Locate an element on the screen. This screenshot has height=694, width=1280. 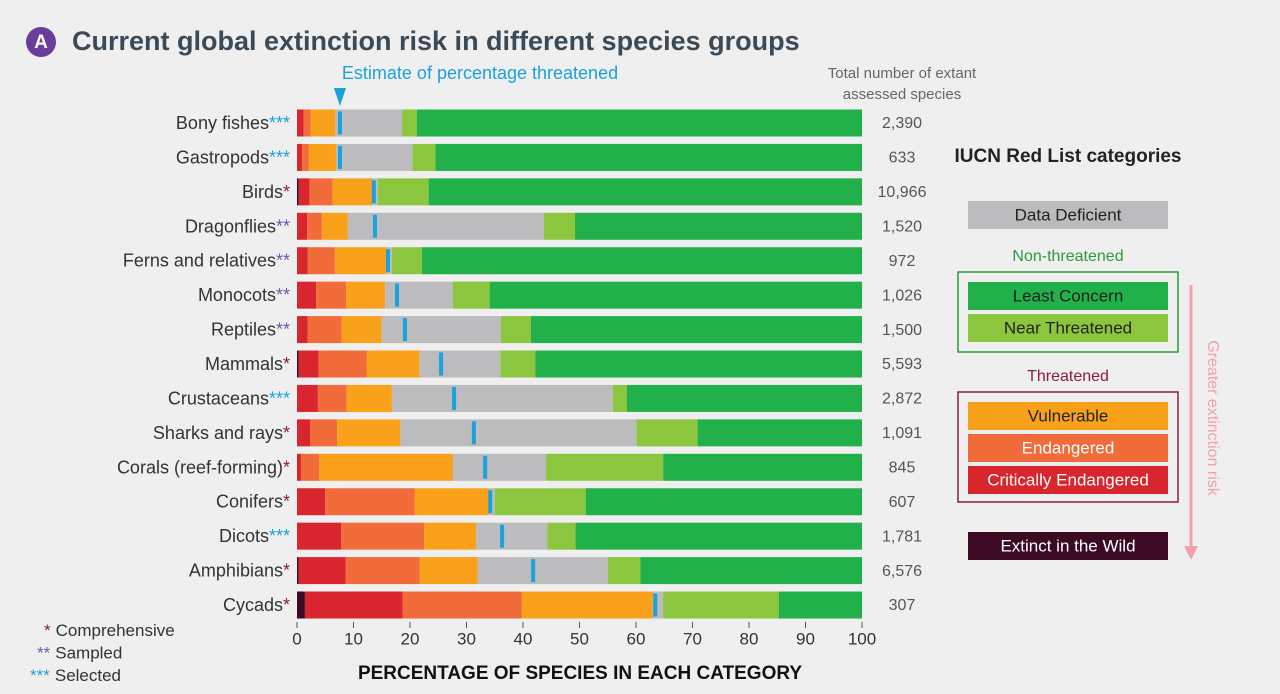
category-name: Amphibians is located at coordinates (236, 570).